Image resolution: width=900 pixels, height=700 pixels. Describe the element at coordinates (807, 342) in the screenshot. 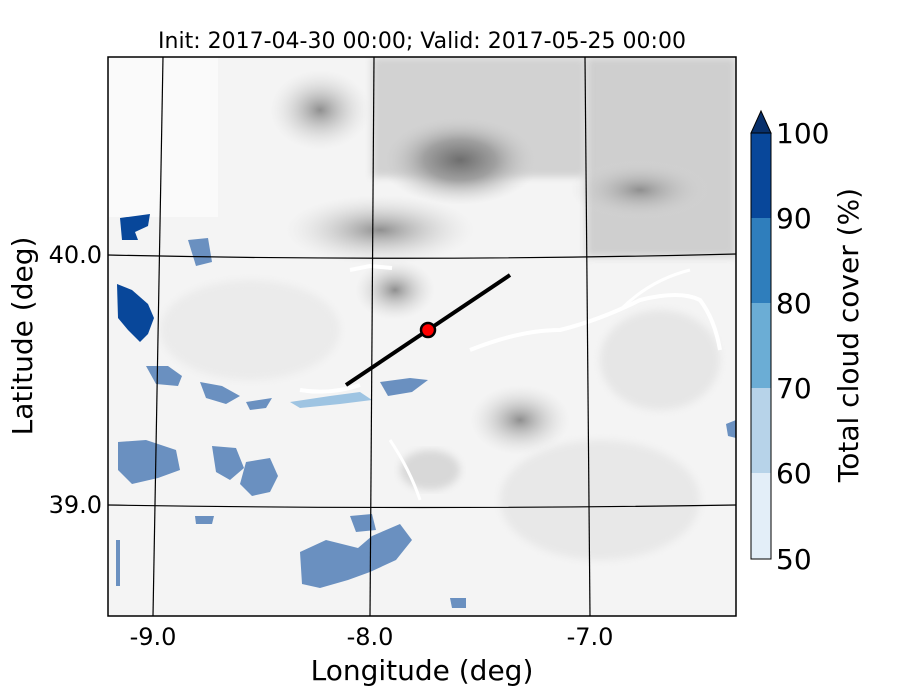

I see `colorbar: 100 90 80 70 60 50 Total cloud cover (%)` at that location.